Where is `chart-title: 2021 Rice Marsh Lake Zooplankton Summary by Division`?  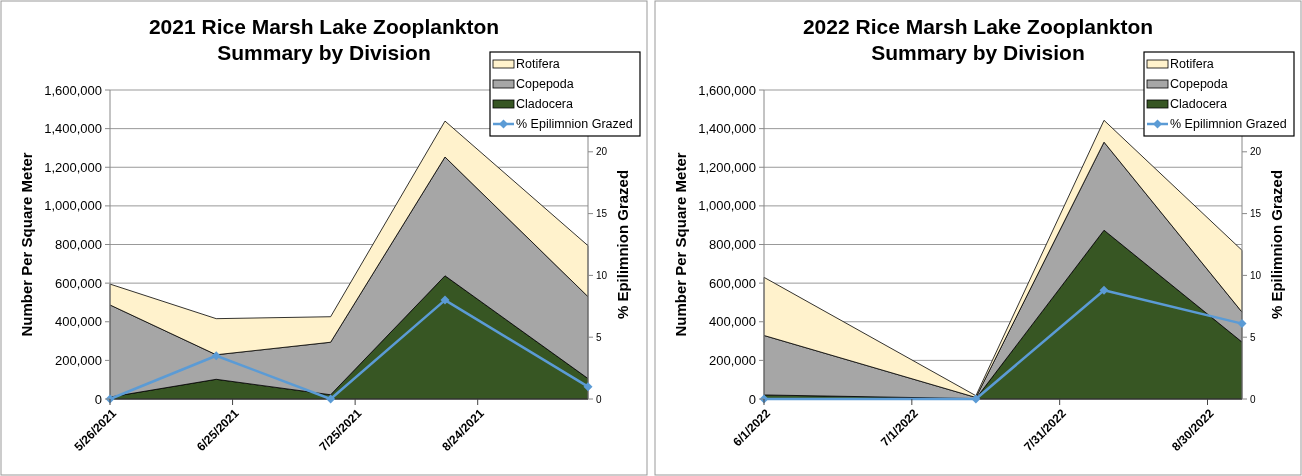
chart-title: 2021 Rice Marsh Lake Zooplankton Summary by Division is located at coordinates (324, 39).